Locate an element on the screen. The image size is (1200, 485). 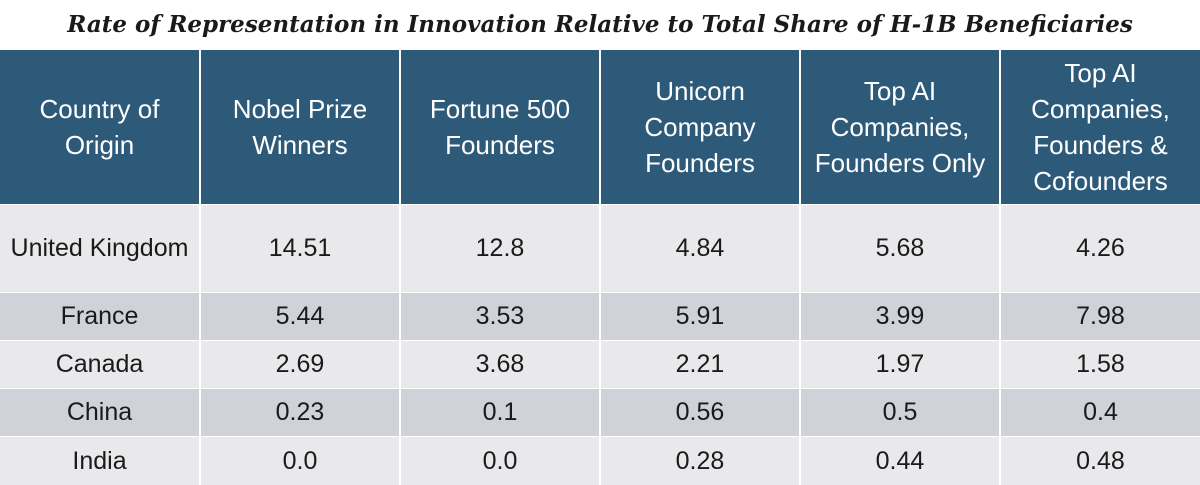
column-header-ai-cofounders: Top AI Companies, Founders & Cofounders is located at coordinates (1100, 127).